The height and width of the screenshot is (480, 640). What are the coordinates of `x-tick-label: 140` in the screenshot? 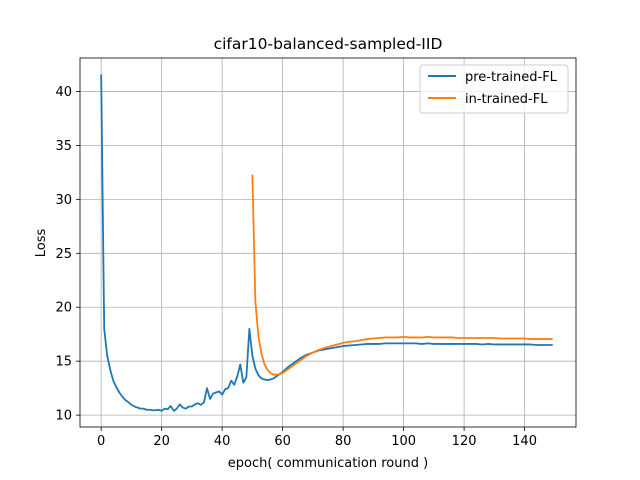 It's located at (524, 441).